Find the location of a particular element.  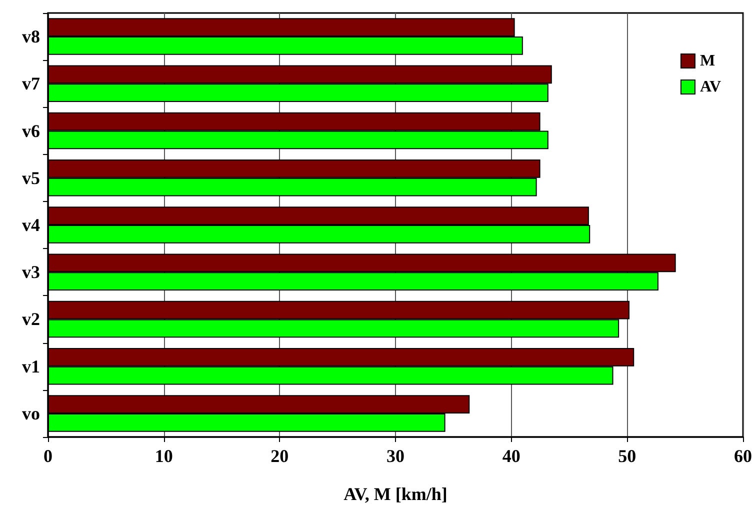

y-tick-label: v7 is located at coordinates (31, 84).